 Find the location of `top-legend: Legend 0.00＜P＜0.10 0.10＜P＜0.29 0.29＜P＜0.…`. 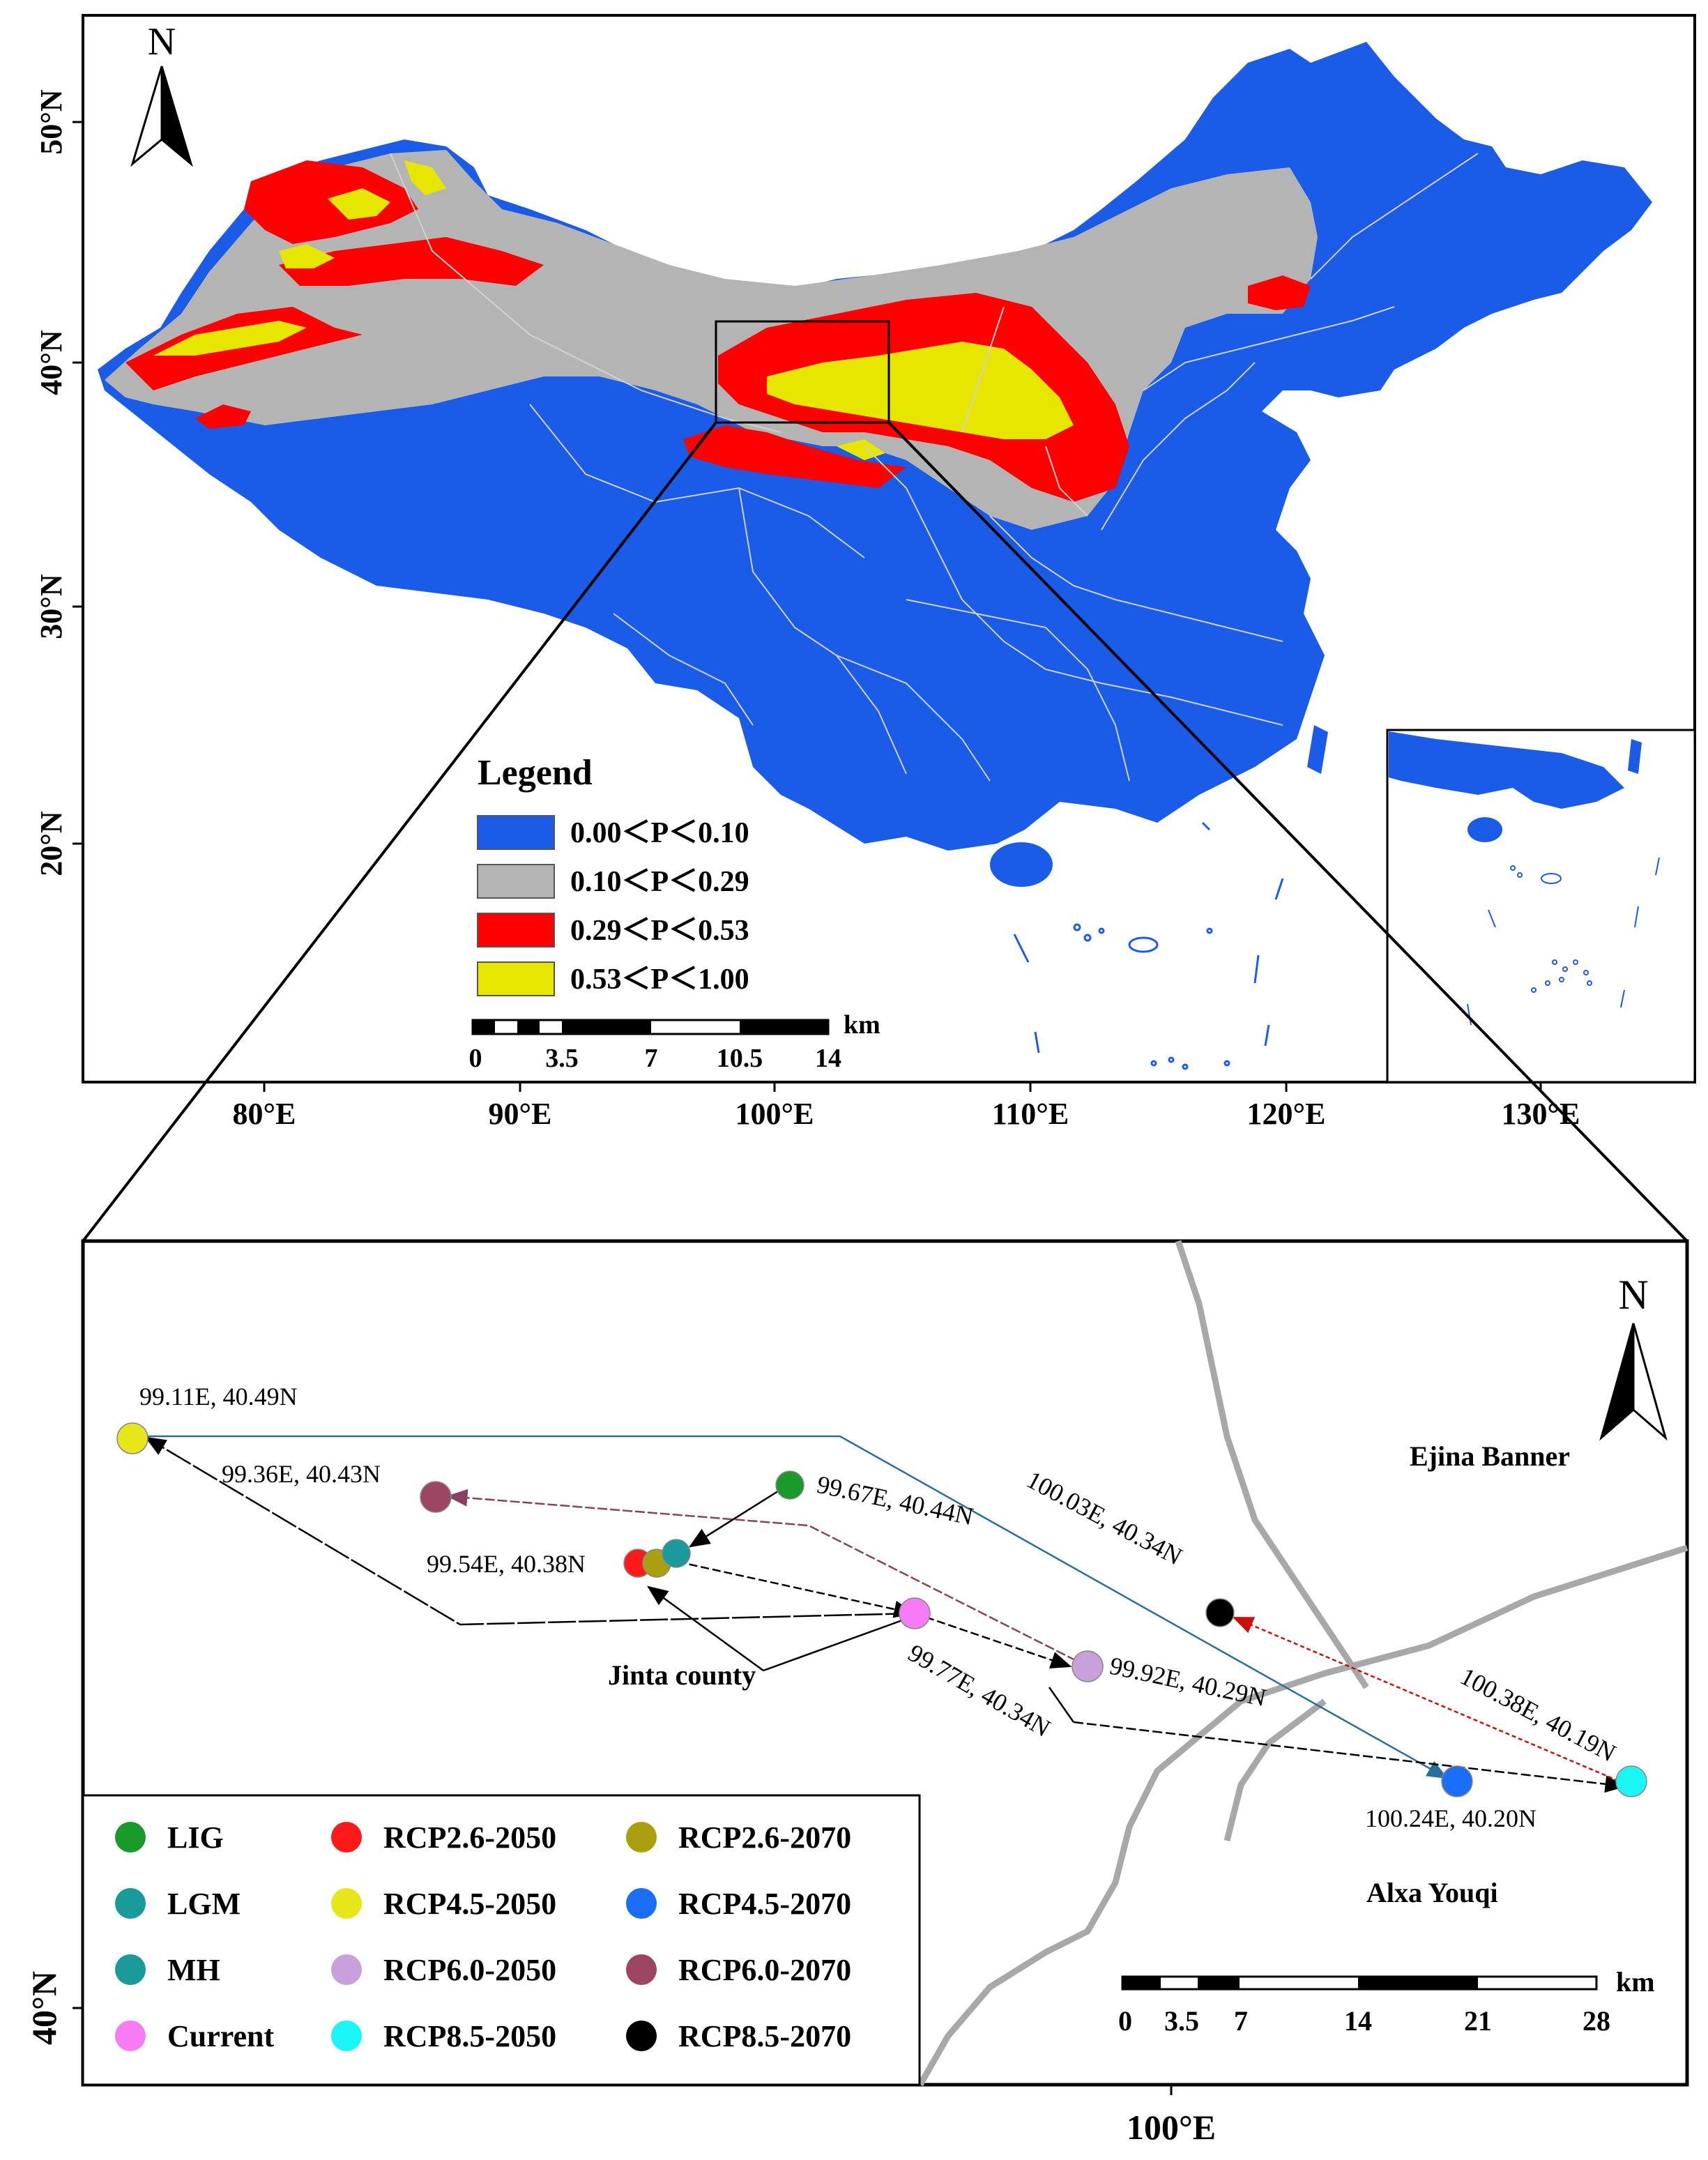

top-legend: Legend 0.00＜P＜0.10 0.10＜P＜0.29 0.29＜P＜0.… is located at coordinates (613, 875).